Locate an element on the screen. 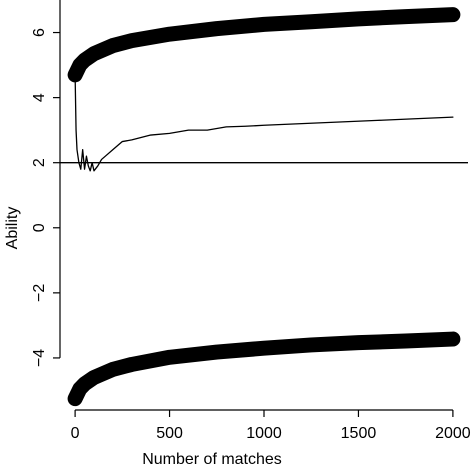  x-axis-label: Number of matches is located at coordinates (212, 459).